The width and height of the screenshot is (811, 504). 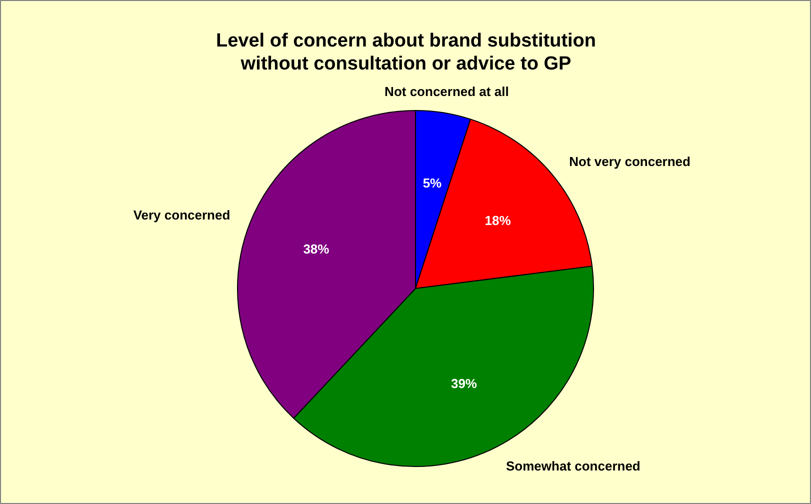 What do you see at coordinates (446, 92) in the screenshot?
I see `slice-label: Not concerned at all` at bounding box center [446, 92].